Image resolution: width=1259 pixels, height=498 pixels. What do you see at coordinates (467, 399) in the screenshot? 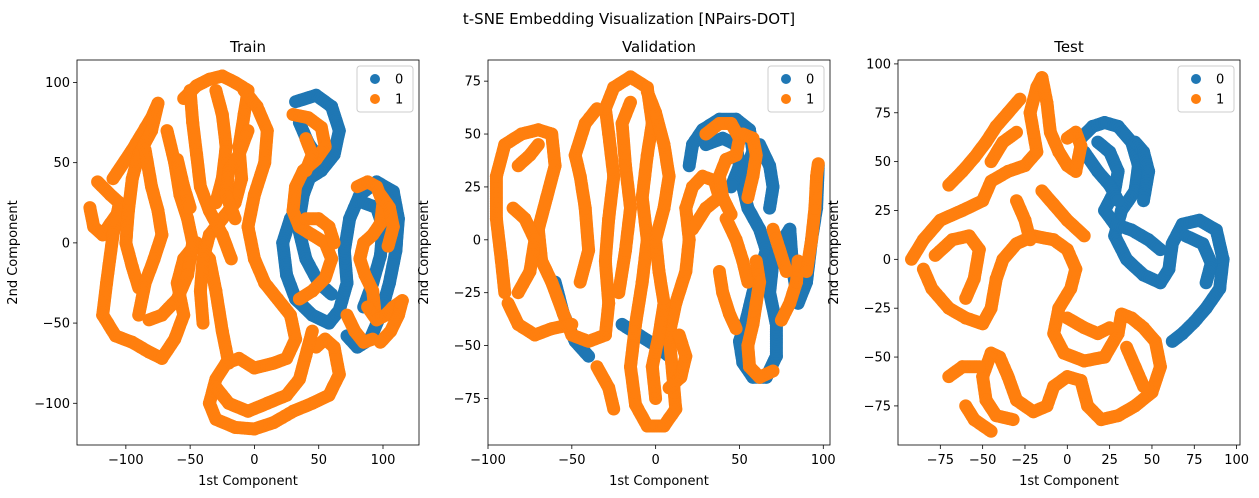
I see `y-tick-label: −75` at bounding box center [467, 399].